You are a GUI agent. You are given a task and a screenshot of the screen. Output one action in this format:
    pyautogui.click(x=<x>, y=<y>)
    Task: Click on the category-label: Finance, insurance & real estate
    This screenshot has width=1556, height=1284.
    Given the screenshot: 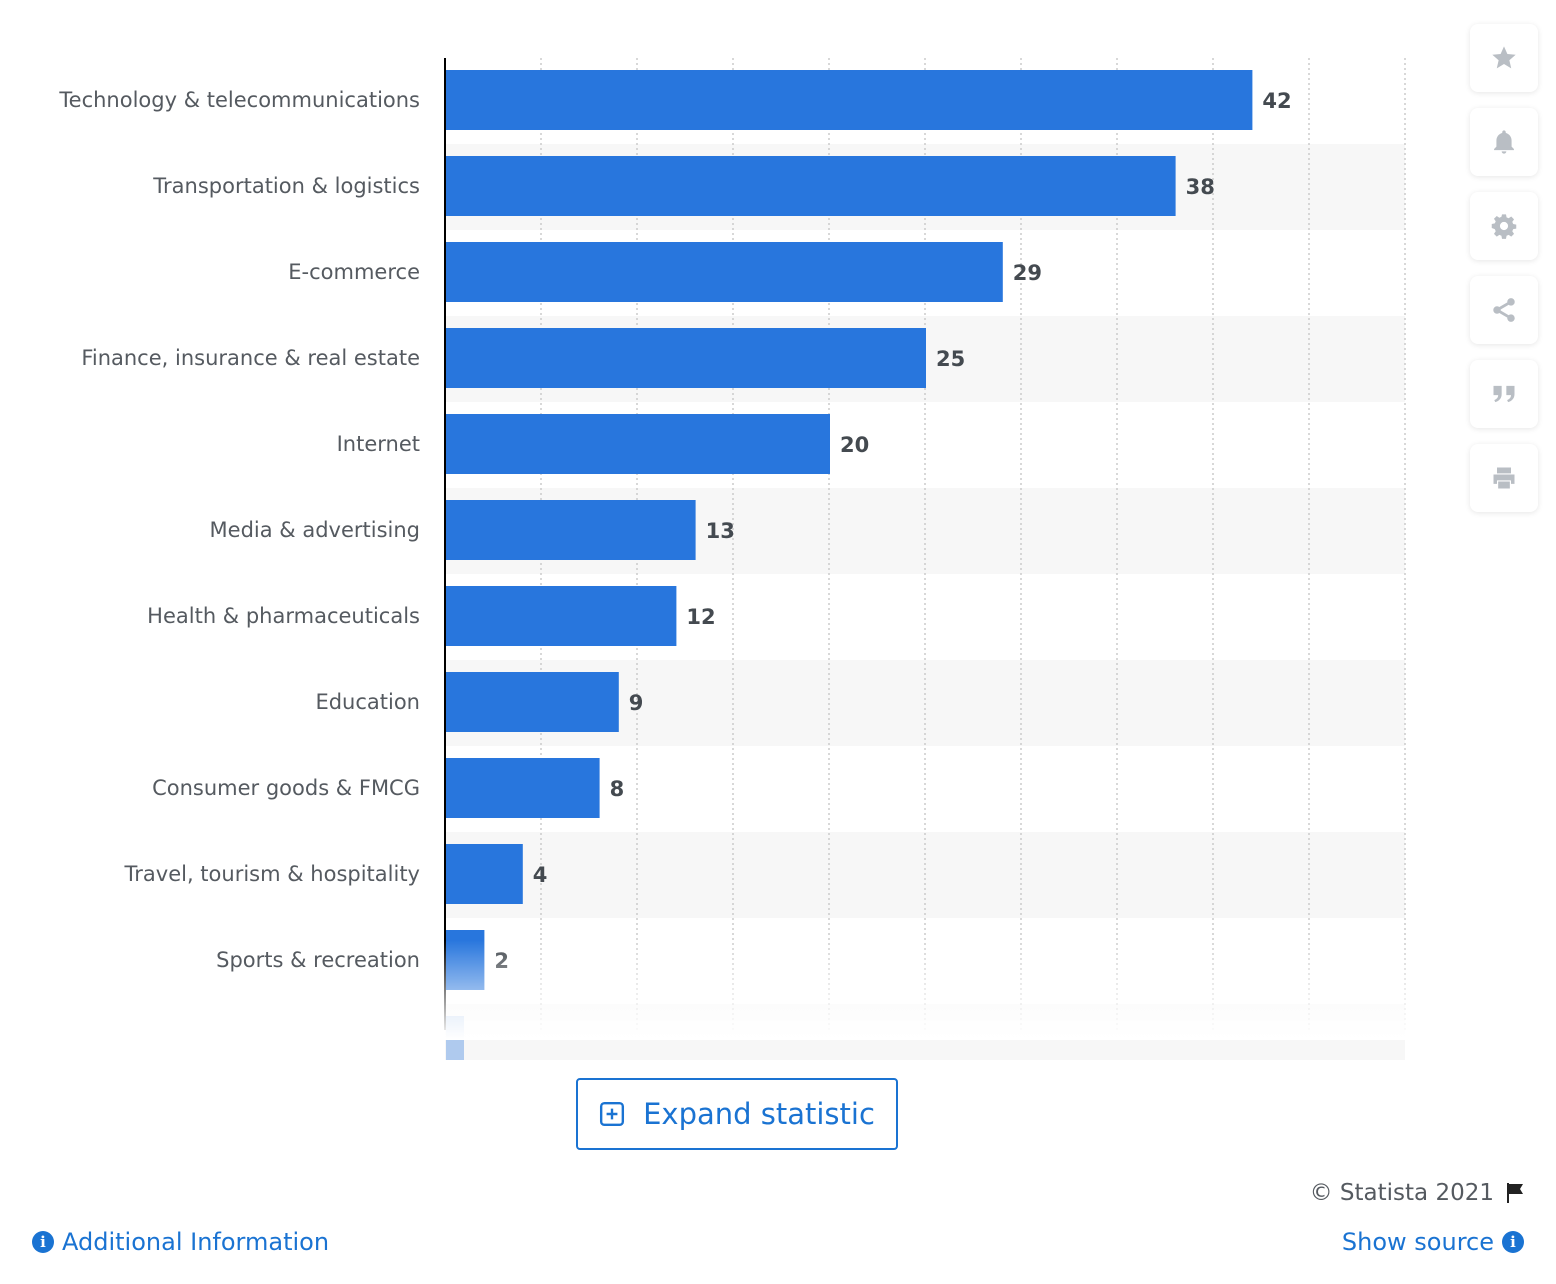 What is the action you would take?
    pyautogui.click(x=250, y=358)
    